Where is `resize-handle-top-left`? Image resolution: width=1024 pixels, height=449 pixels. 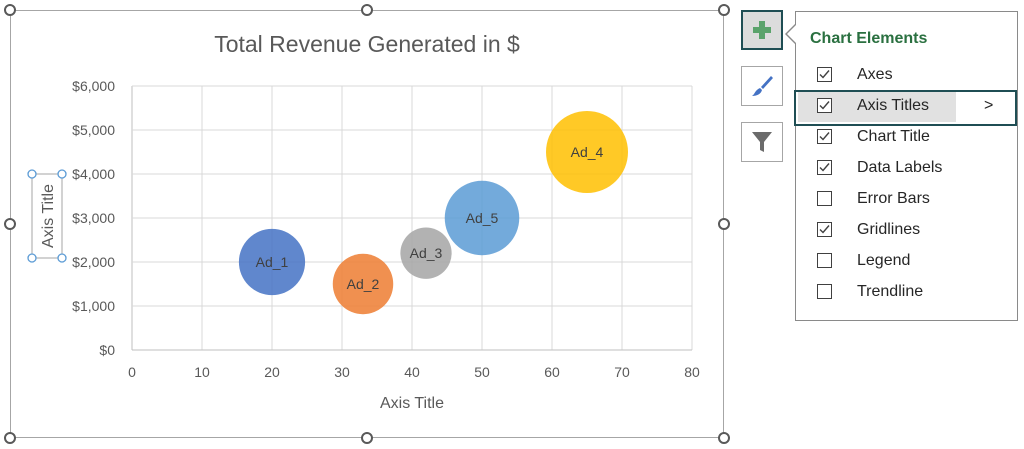 resize-handle-top-left is located at coordinates (10, 10).